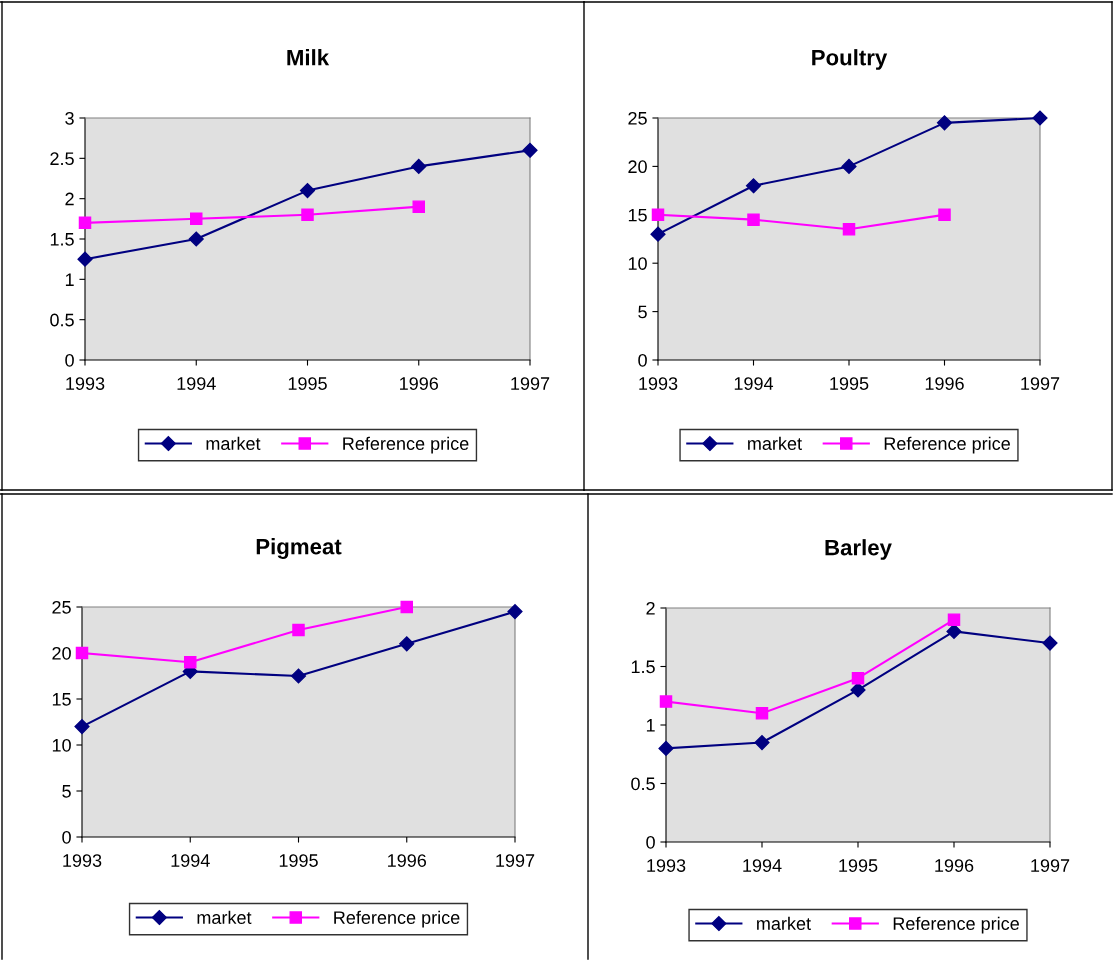  I want to click on chart-title: Barley, so click(858, 549).